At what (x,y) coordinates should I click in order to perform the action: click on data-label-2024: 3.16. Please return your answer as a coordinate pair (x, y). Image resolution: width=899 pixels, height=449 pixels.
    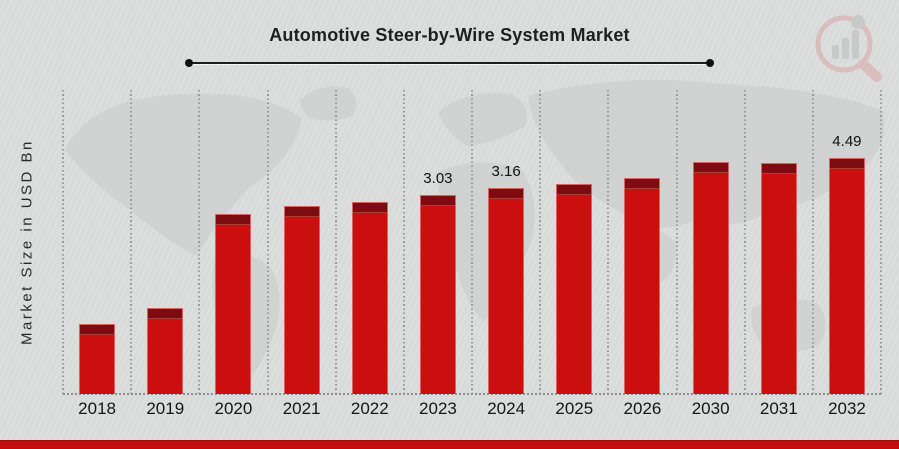
    Looking at the image, I should click on (506, 171).